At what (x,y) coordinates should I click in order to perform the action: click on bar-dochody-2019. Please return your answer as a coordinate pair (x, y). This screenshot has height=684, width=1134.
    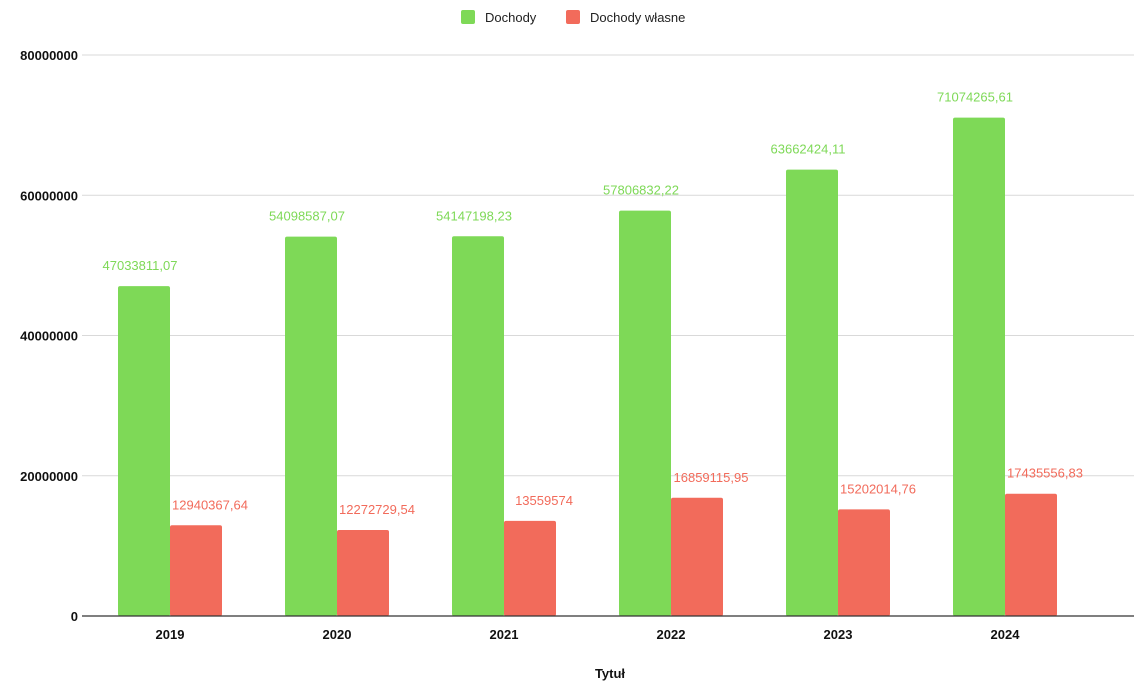
    Looking at the image, I should click on (144, 451).